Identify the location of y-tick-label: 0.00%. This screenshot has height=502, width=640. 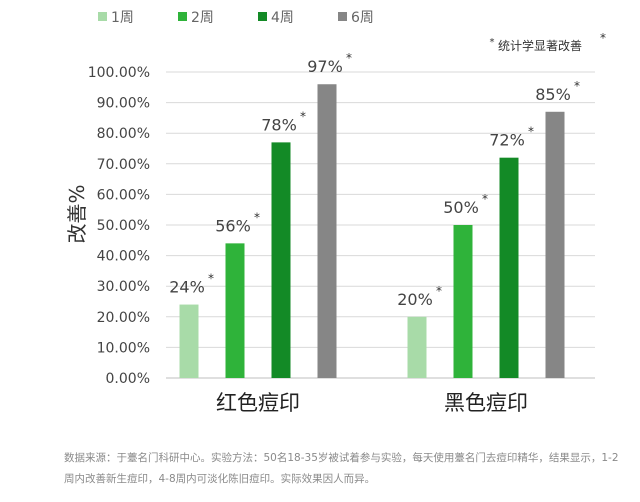
(128, 379).